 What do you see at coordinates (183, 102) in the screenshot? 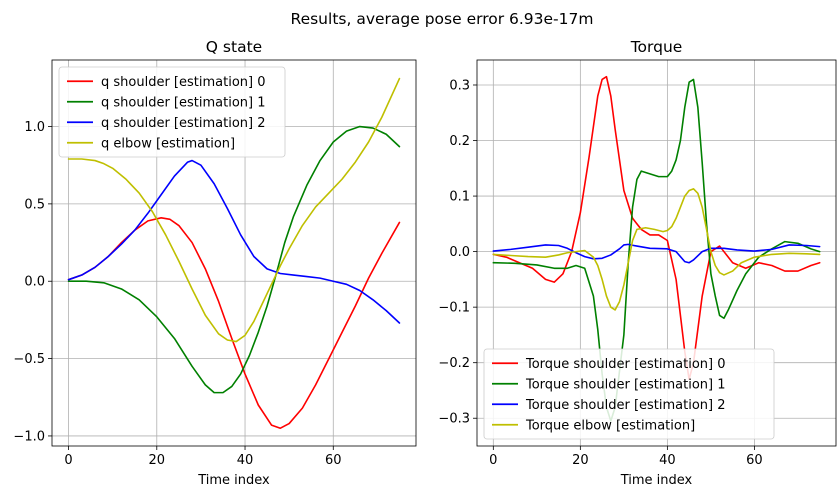
I see `legend-label: q shoulder [estimation] 1` at bounding box center [183, 102].